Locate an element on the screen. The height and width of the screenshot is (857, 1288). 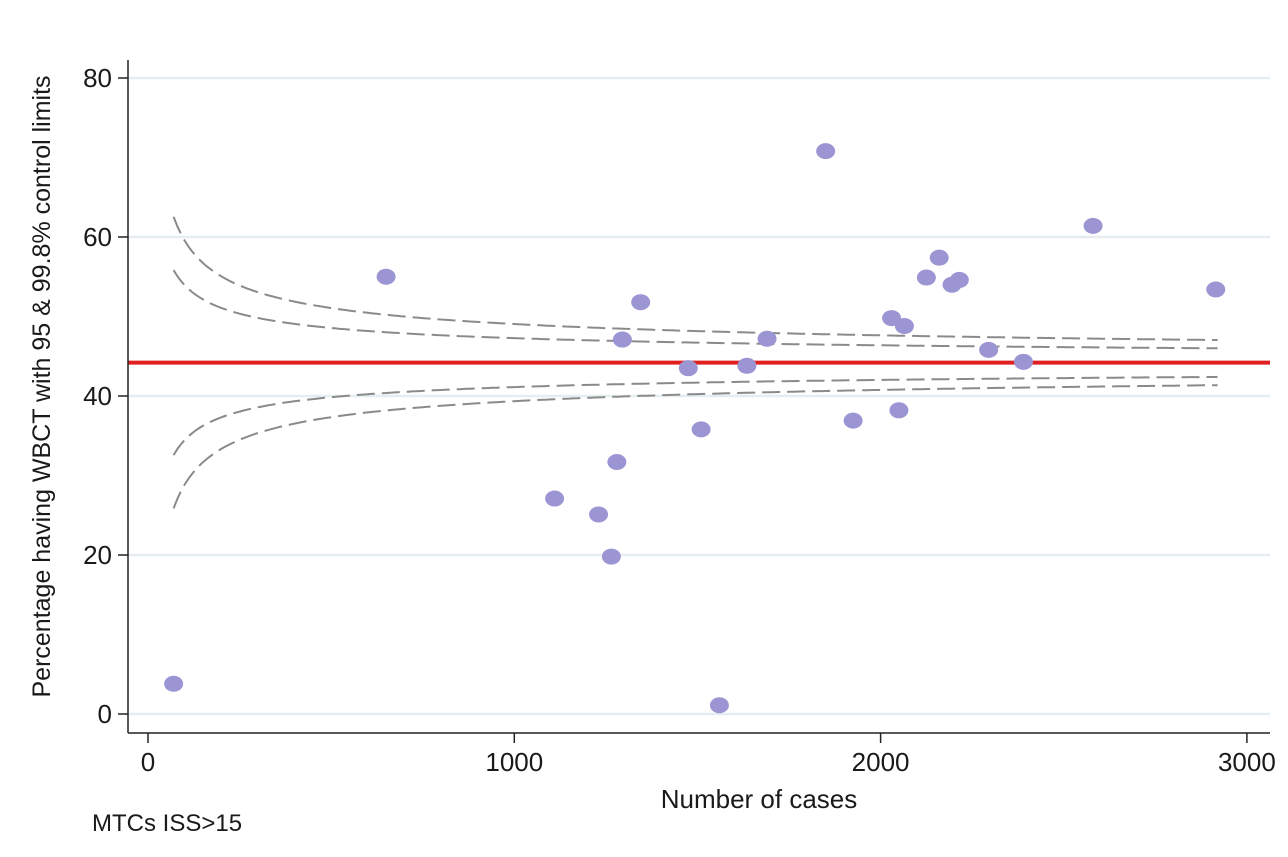
y-tick-label-0: 0 is located at coordinates (105, 714).